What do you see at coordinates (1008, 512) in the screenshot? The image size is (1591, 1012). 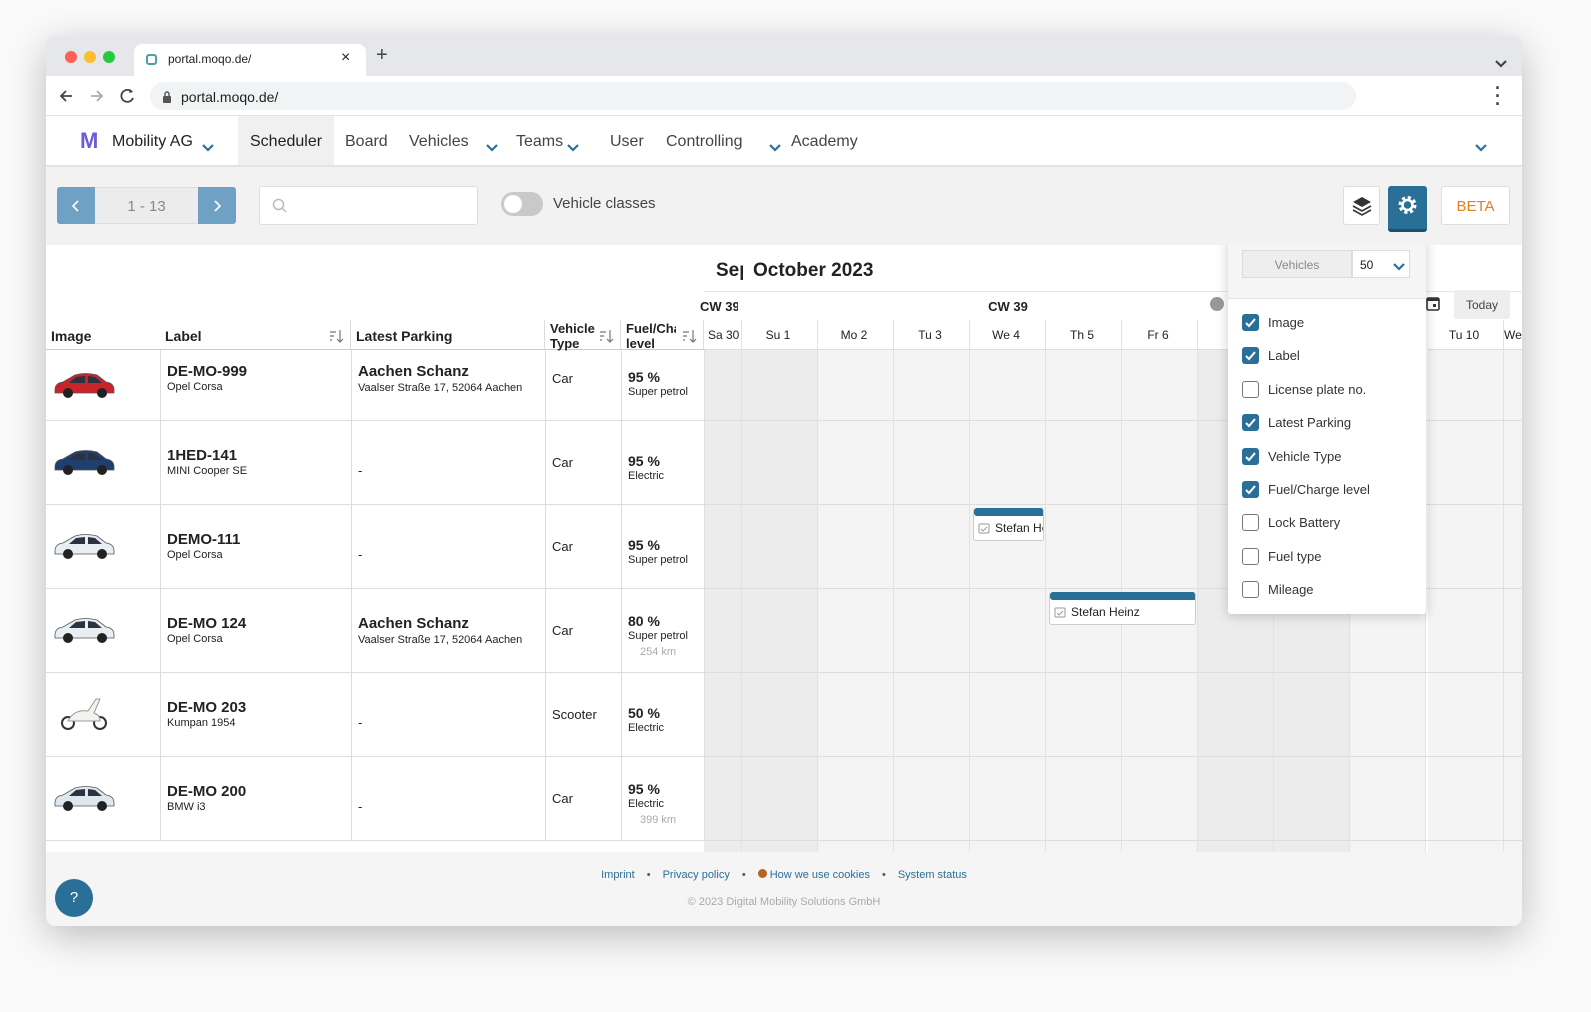 I see `booking-bar` at bounding box center [1008, 512].